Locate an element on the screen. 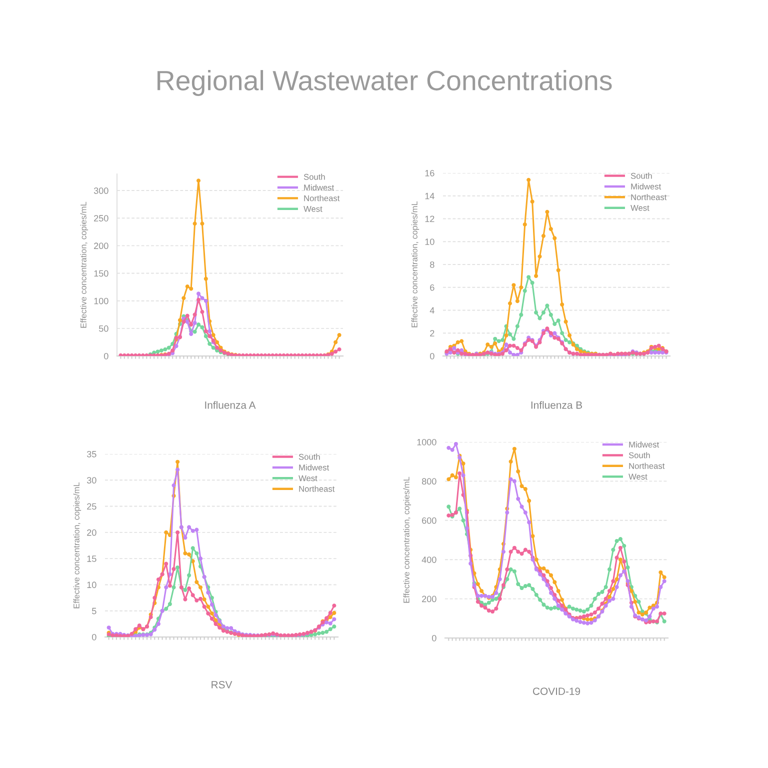 The width and height of the screenshot is (768, 768). y-tick-label: 35 is located at coordinates (91, 454).